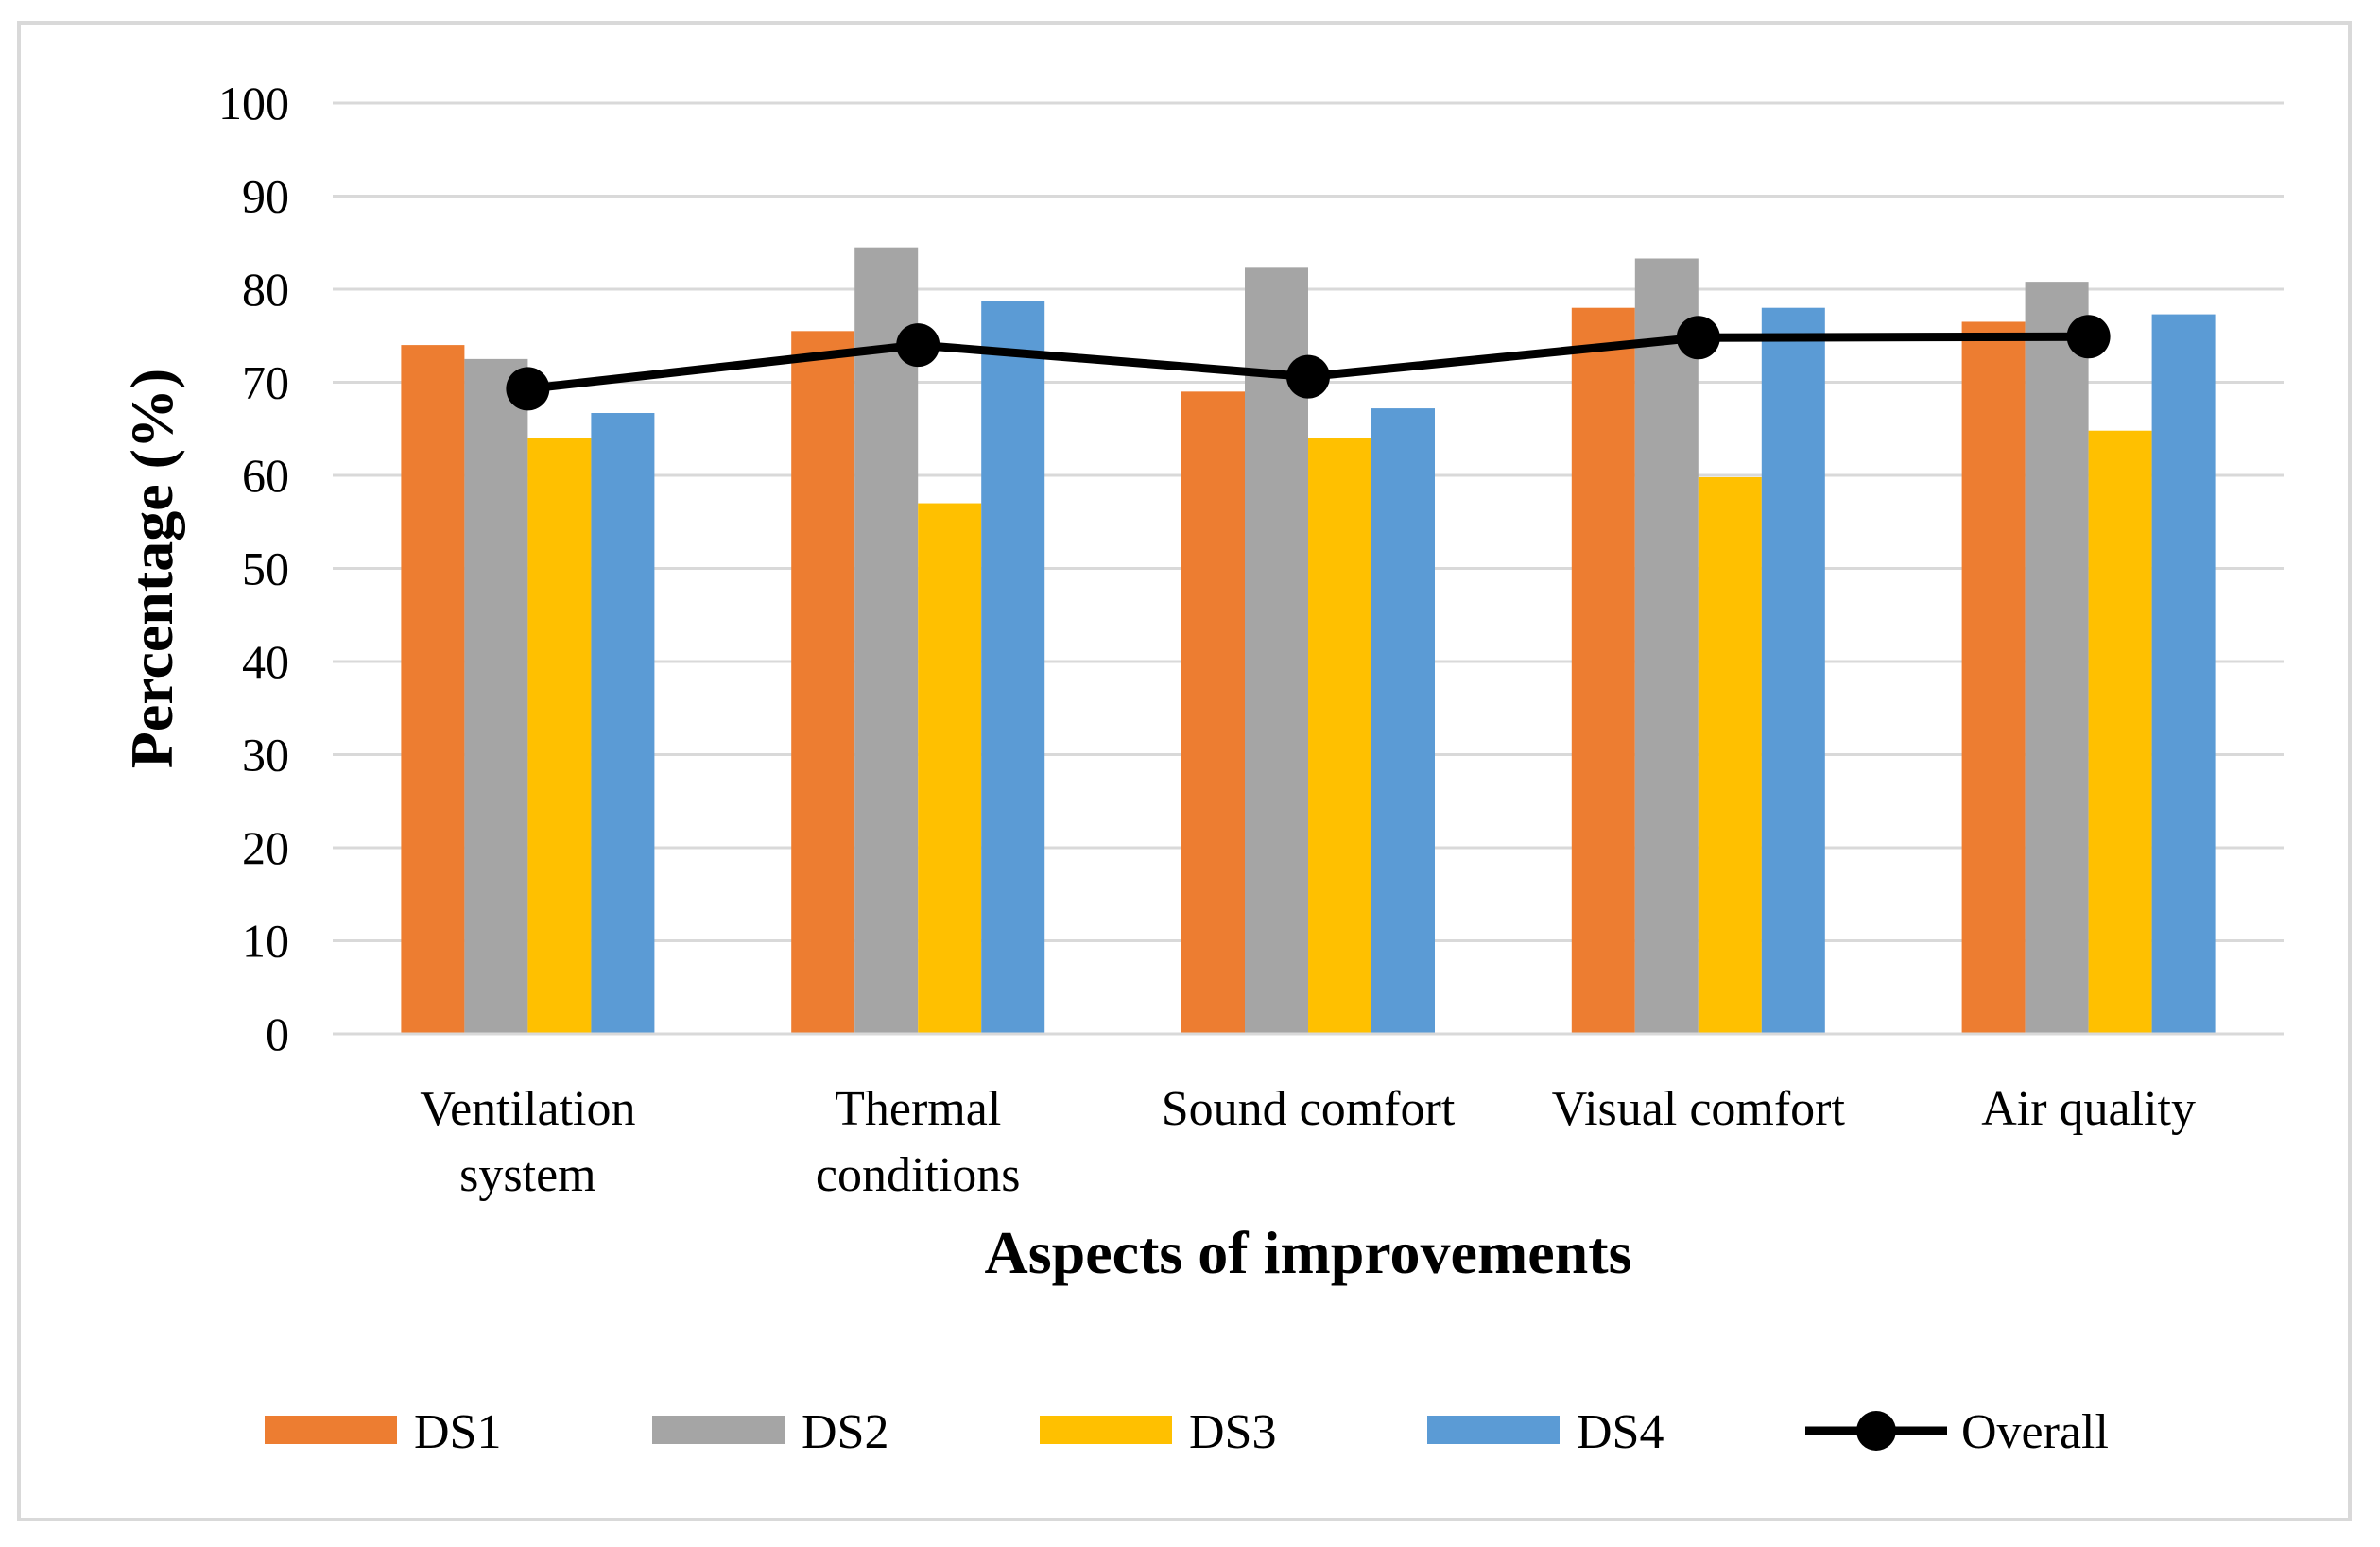  Describe the element at coordinates (1876, 1431) in the screenshot. I see `legend-swatch-marker` at that location.